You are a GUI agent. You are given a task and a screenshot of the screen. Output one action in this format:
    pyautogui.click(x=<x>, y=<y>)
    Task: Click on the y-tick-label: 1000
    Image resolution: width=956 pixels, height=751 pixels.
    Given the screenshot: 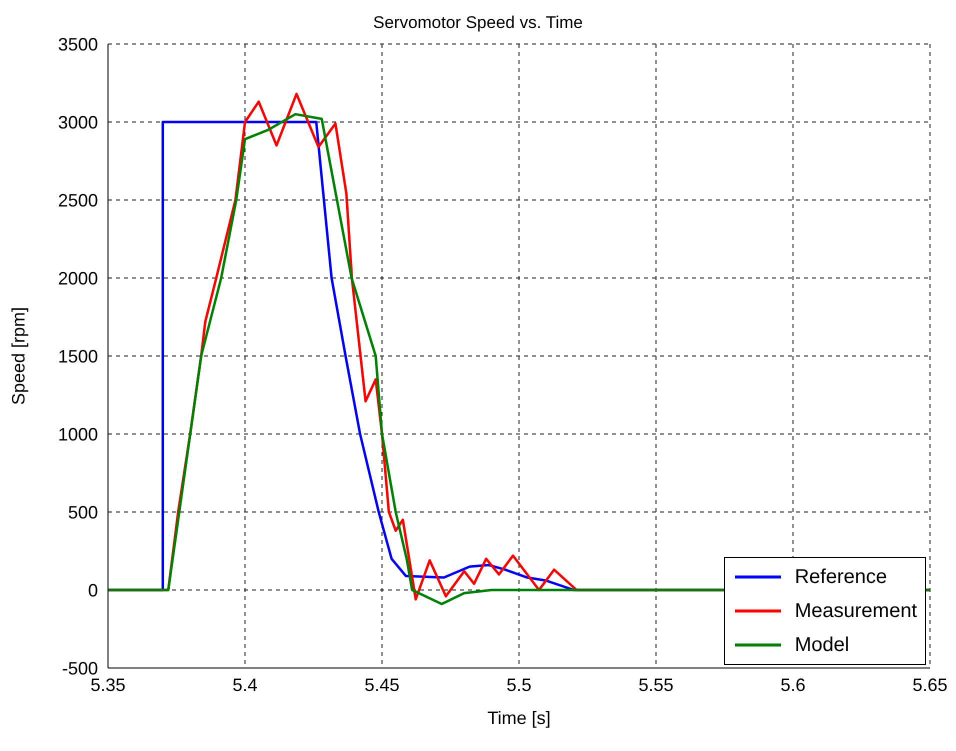 What is the action you would take?
    pyautogui.click(x=78, y=434)
    